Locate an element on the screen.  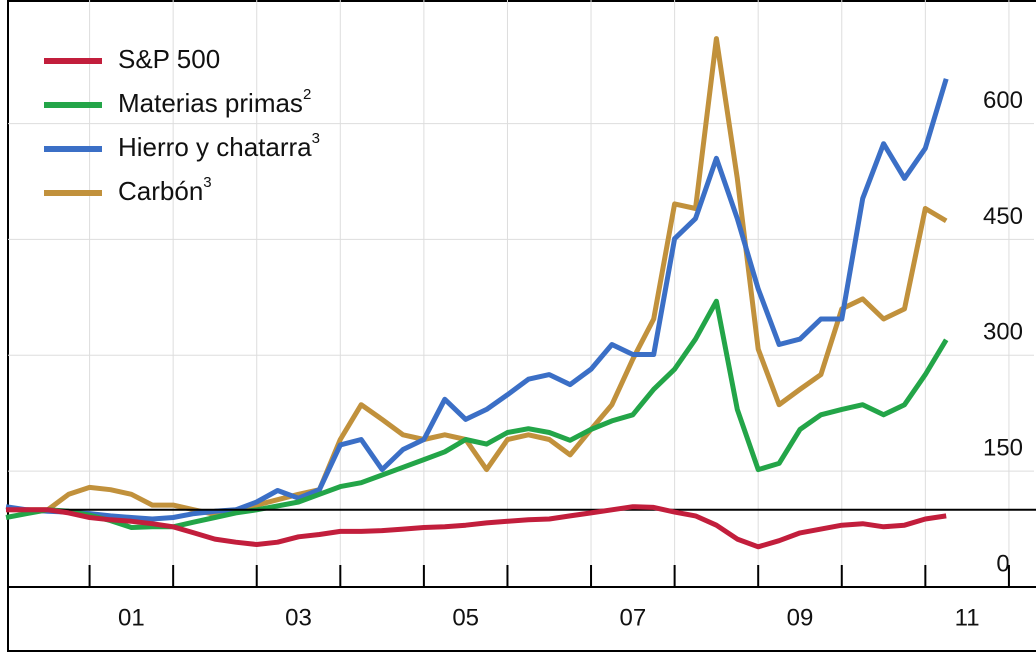
x-tick-label: 09 is located at coordinates (800, 617).